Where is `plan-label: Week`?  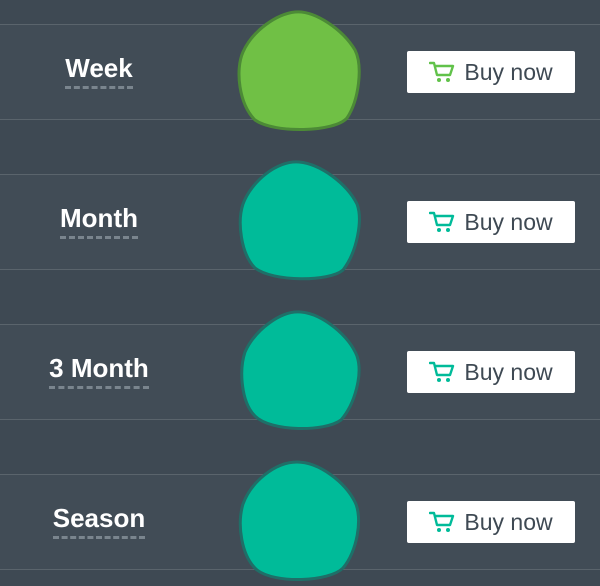
plan-label: Week is located at coordinates (99, 70).